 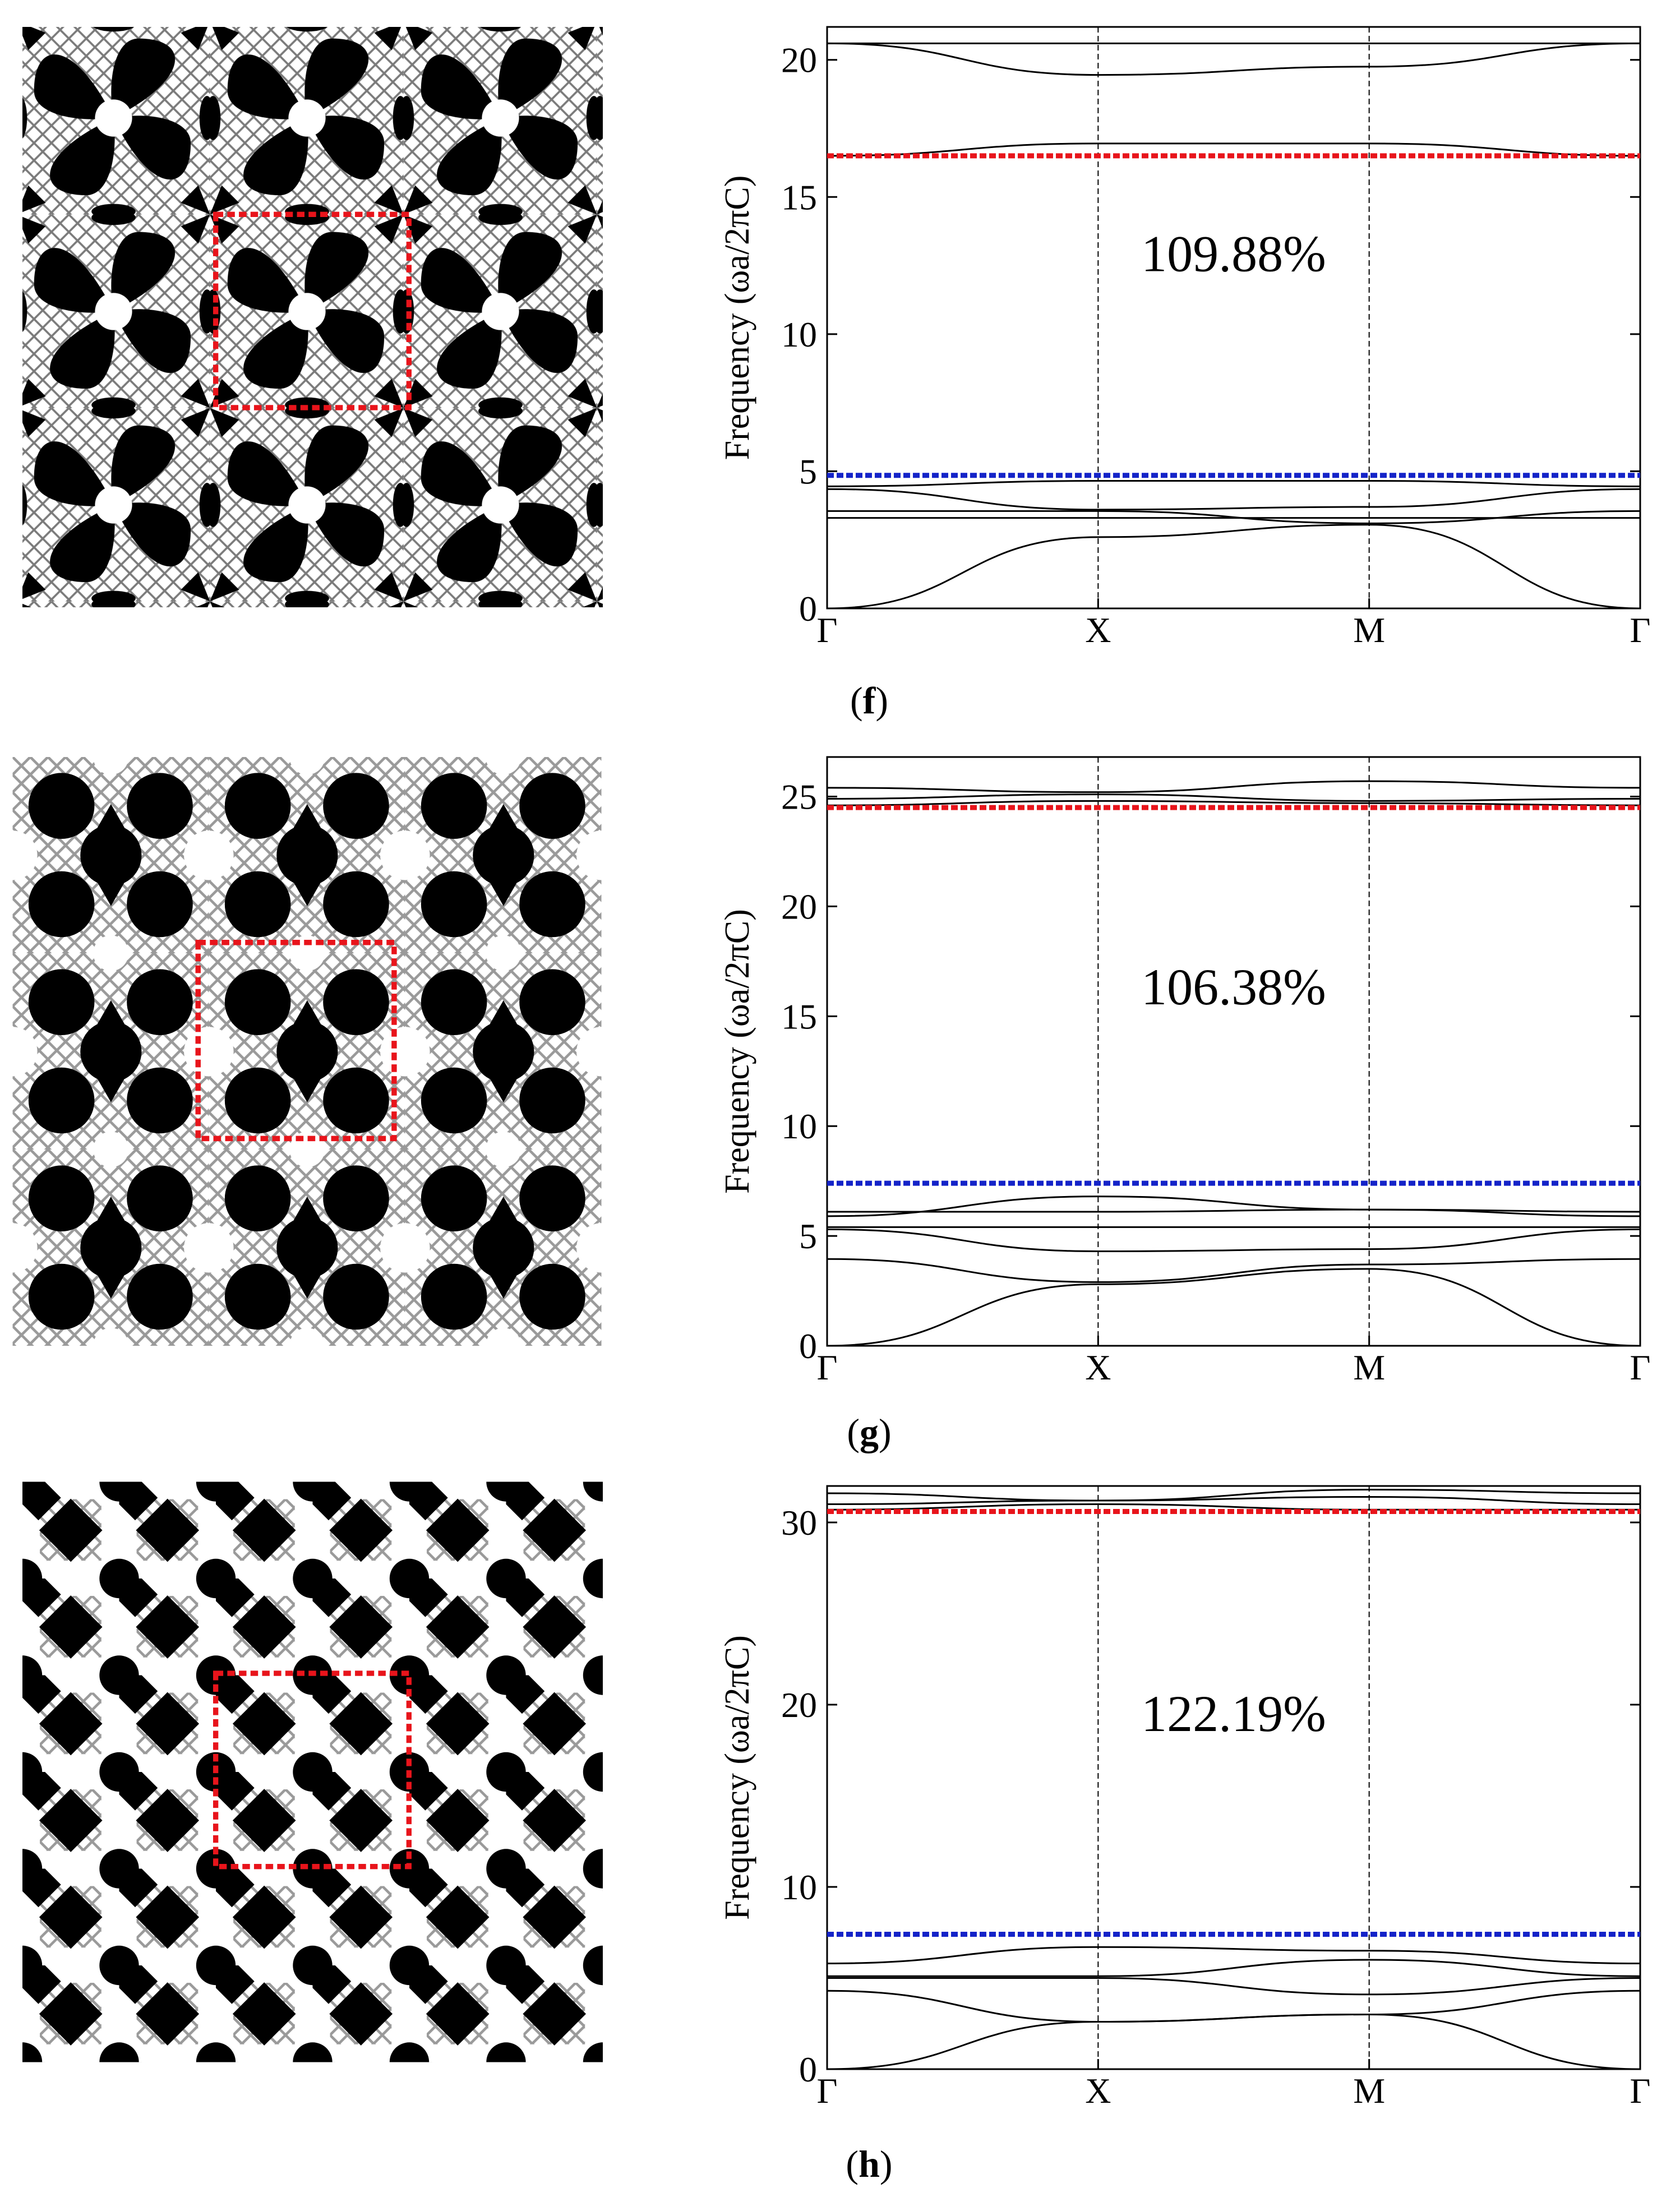 I want to click on panel-label-h: (h), so click(x=869, y=2164).